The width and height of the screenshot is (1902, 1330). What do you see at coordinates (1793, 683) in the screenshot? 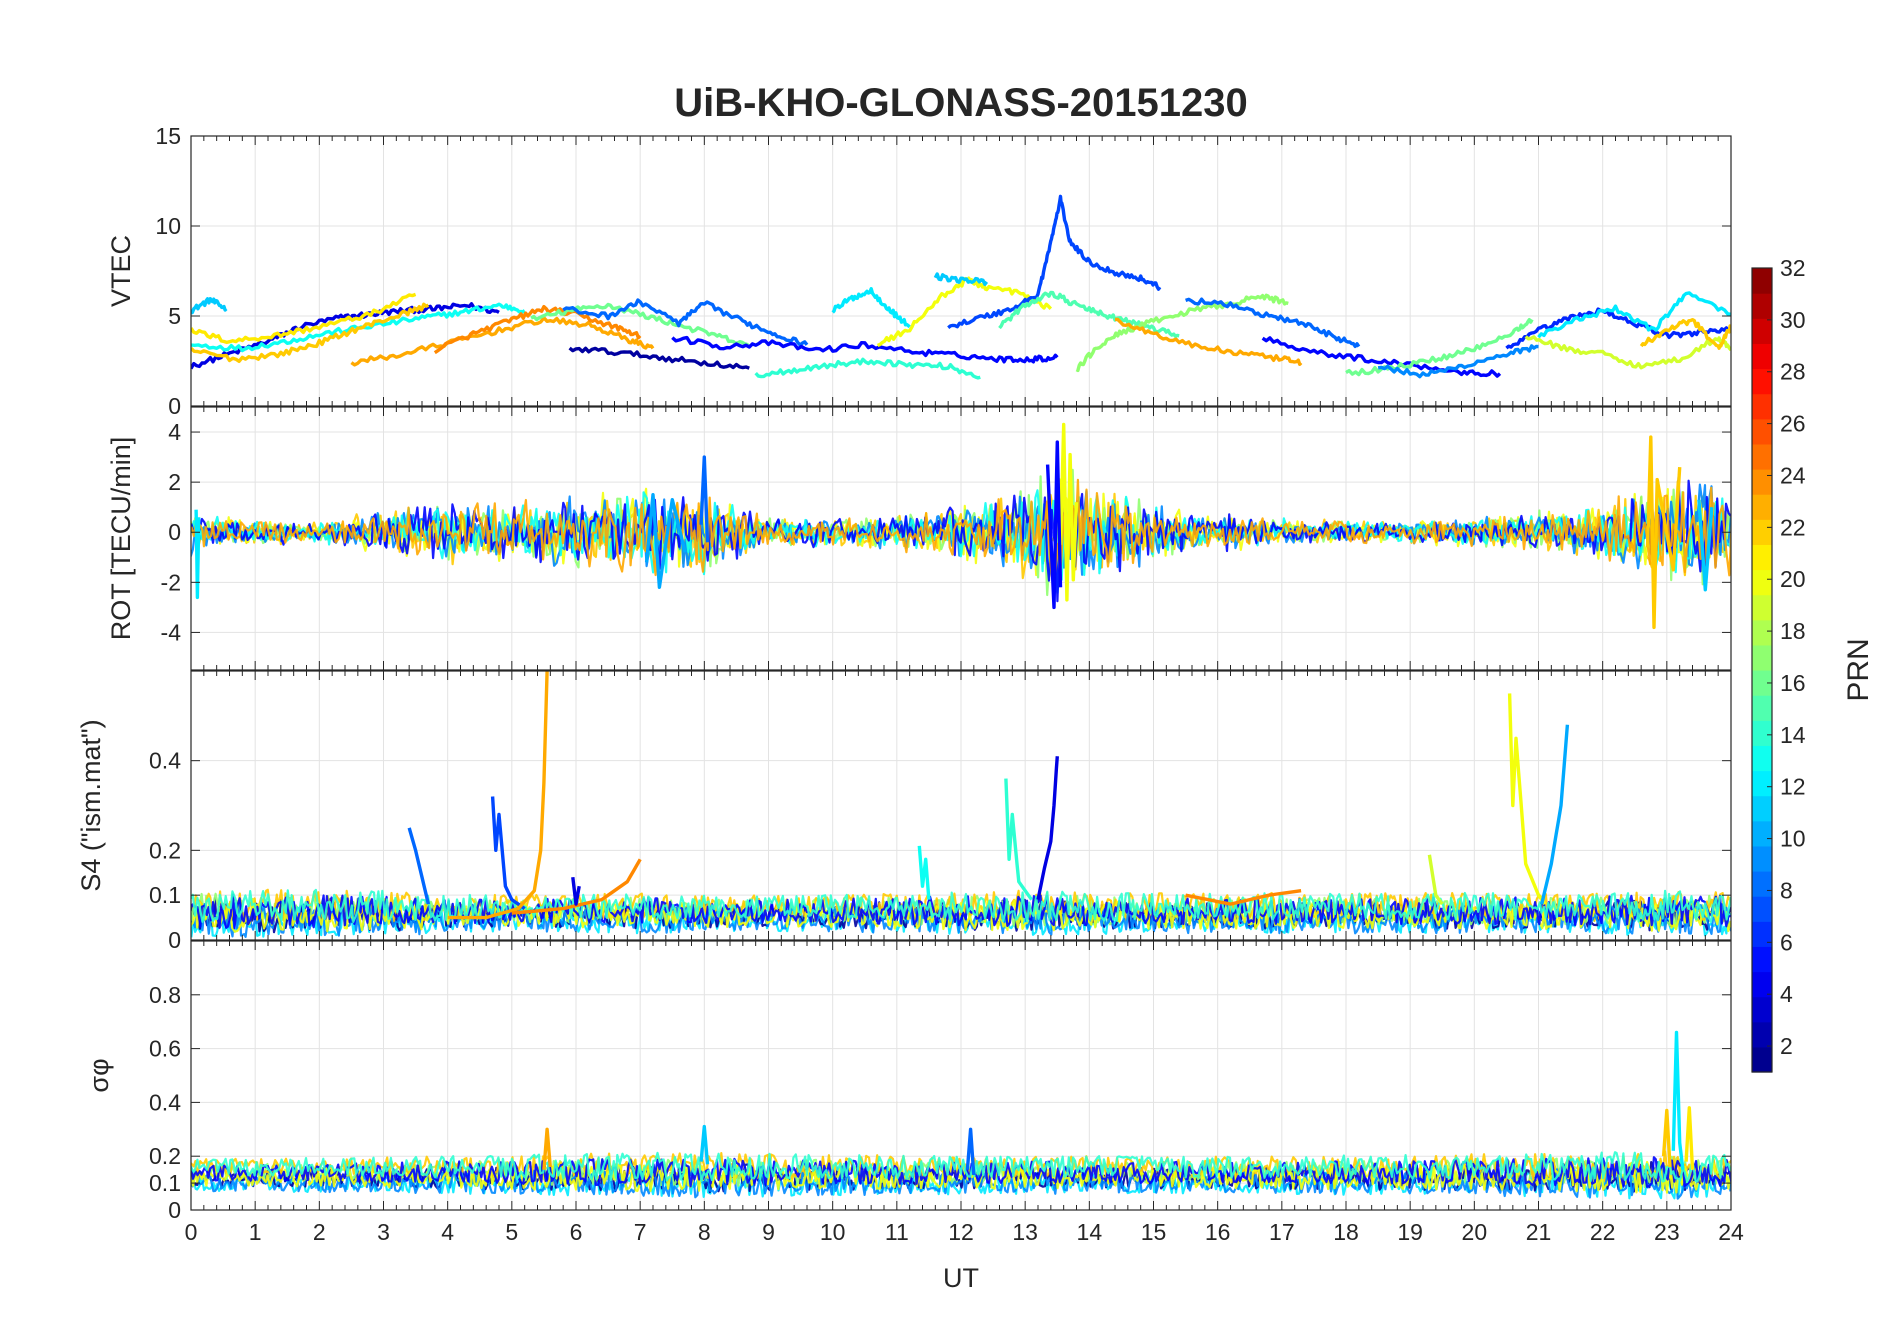
I see `colorbar-tick-label: 16` at bounding box center [1793, 683].